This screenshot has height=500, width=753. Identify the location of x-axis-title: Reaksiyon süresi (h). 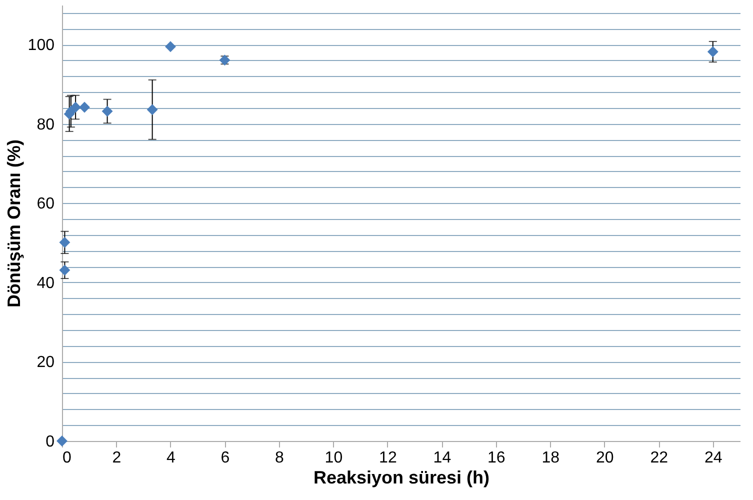
(401, 478).